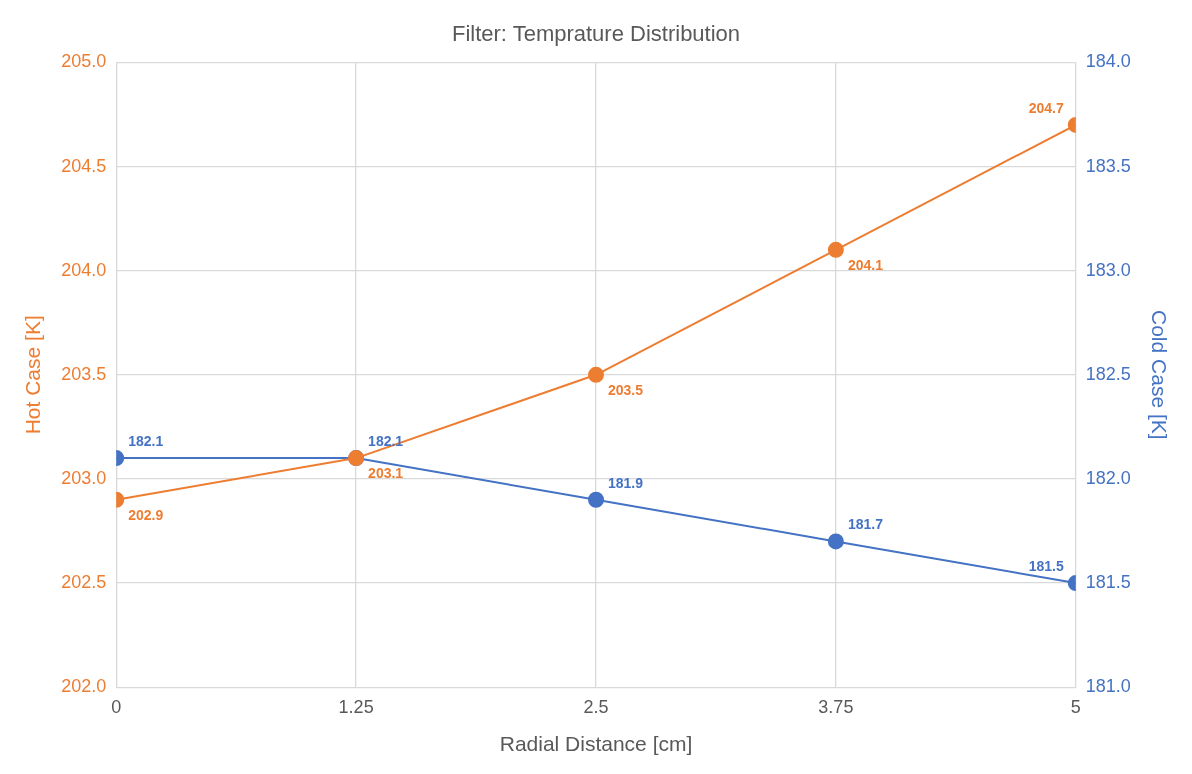  Describe the element at coordinates (596, 706) in the screenshot. I see `x-tick-label: 2.5` at that location.